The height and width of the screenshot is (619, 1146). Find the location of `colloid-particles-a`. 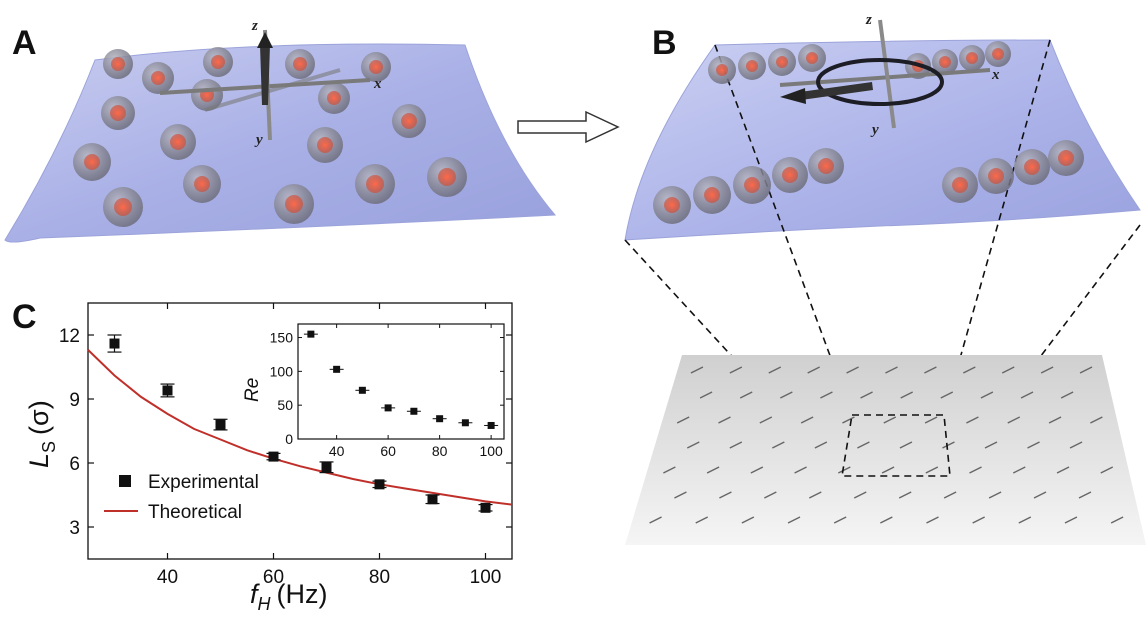

colloid-particles-a is located at coordinates (270, 137).